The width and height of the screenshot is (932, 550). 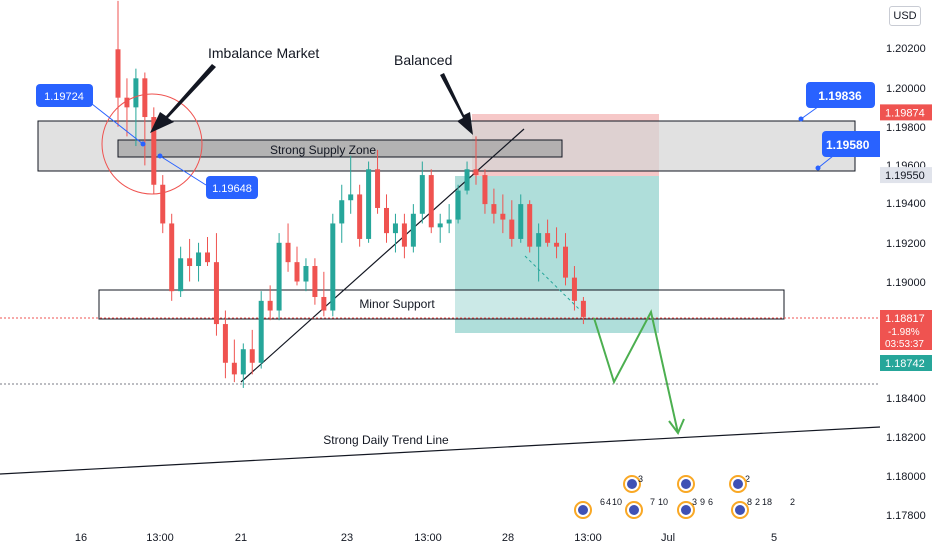 What do you see at coordinates (323, 150) in the screenshot?
I see `supply-zone-label: Strong Supply Zone` at bounding box center [323, 150].